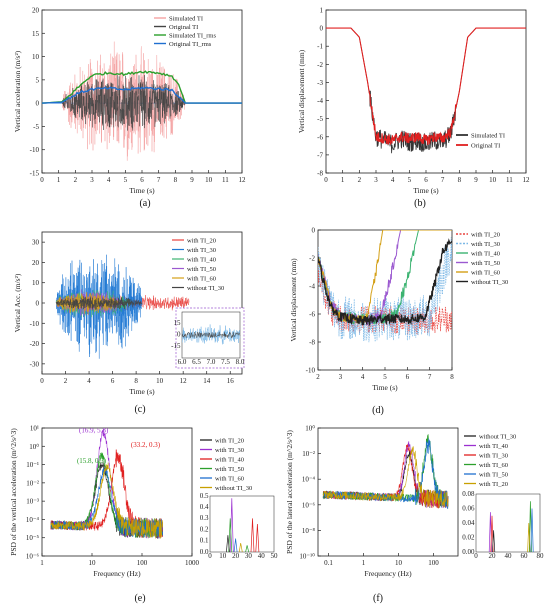 The image size is (550, 614). Describe the element at coordinates (32, 465) in the screenshot. I see `y-tick-label: 10⁻¹` at that location.